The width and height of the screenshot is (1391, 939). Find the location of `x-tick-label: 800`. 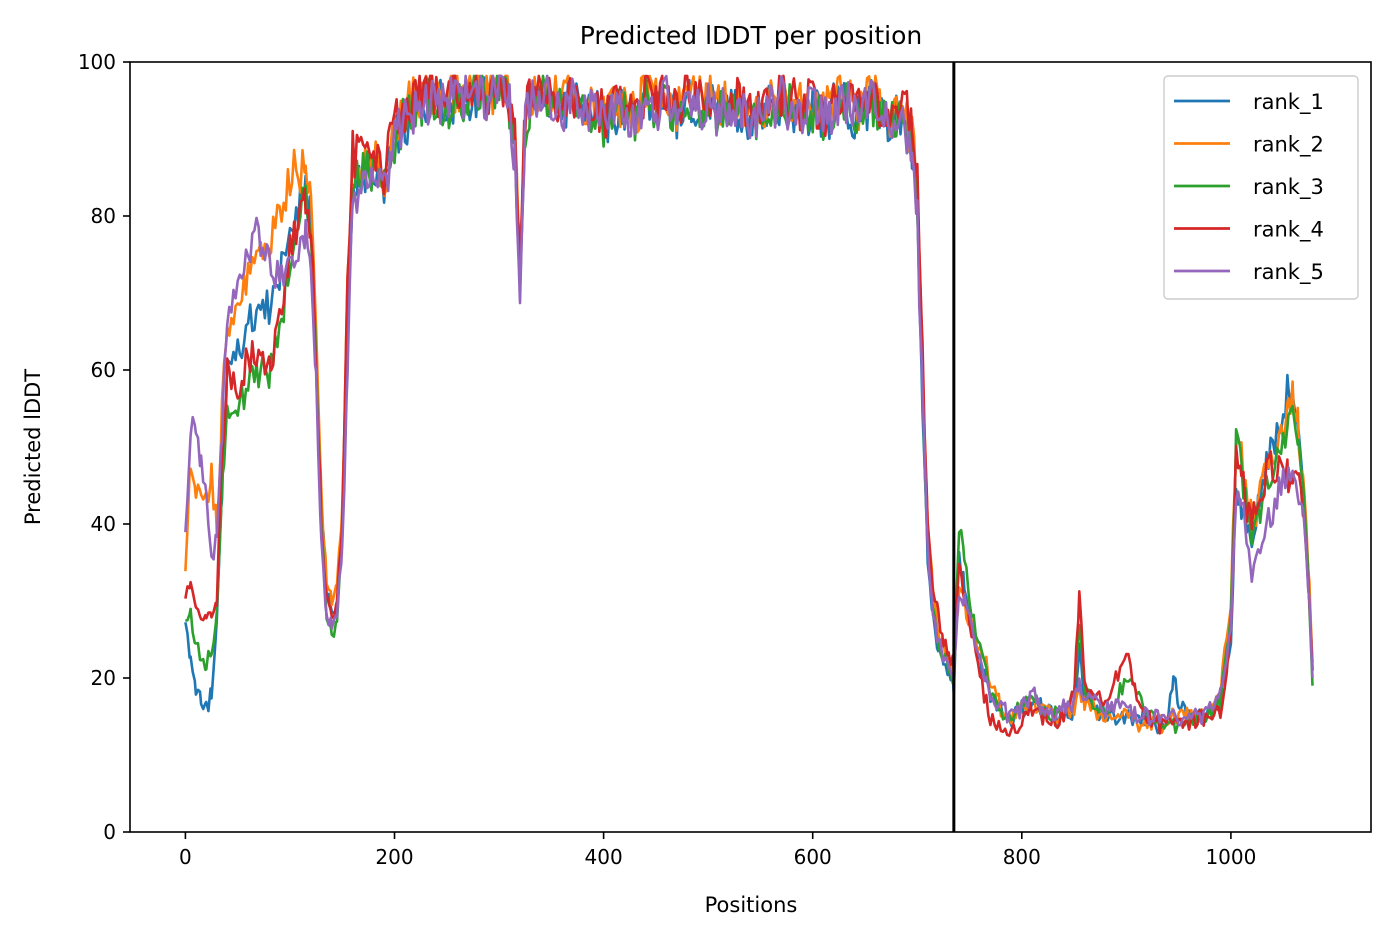

x-tick-label: 800 is located at coordinates (1022, 857).